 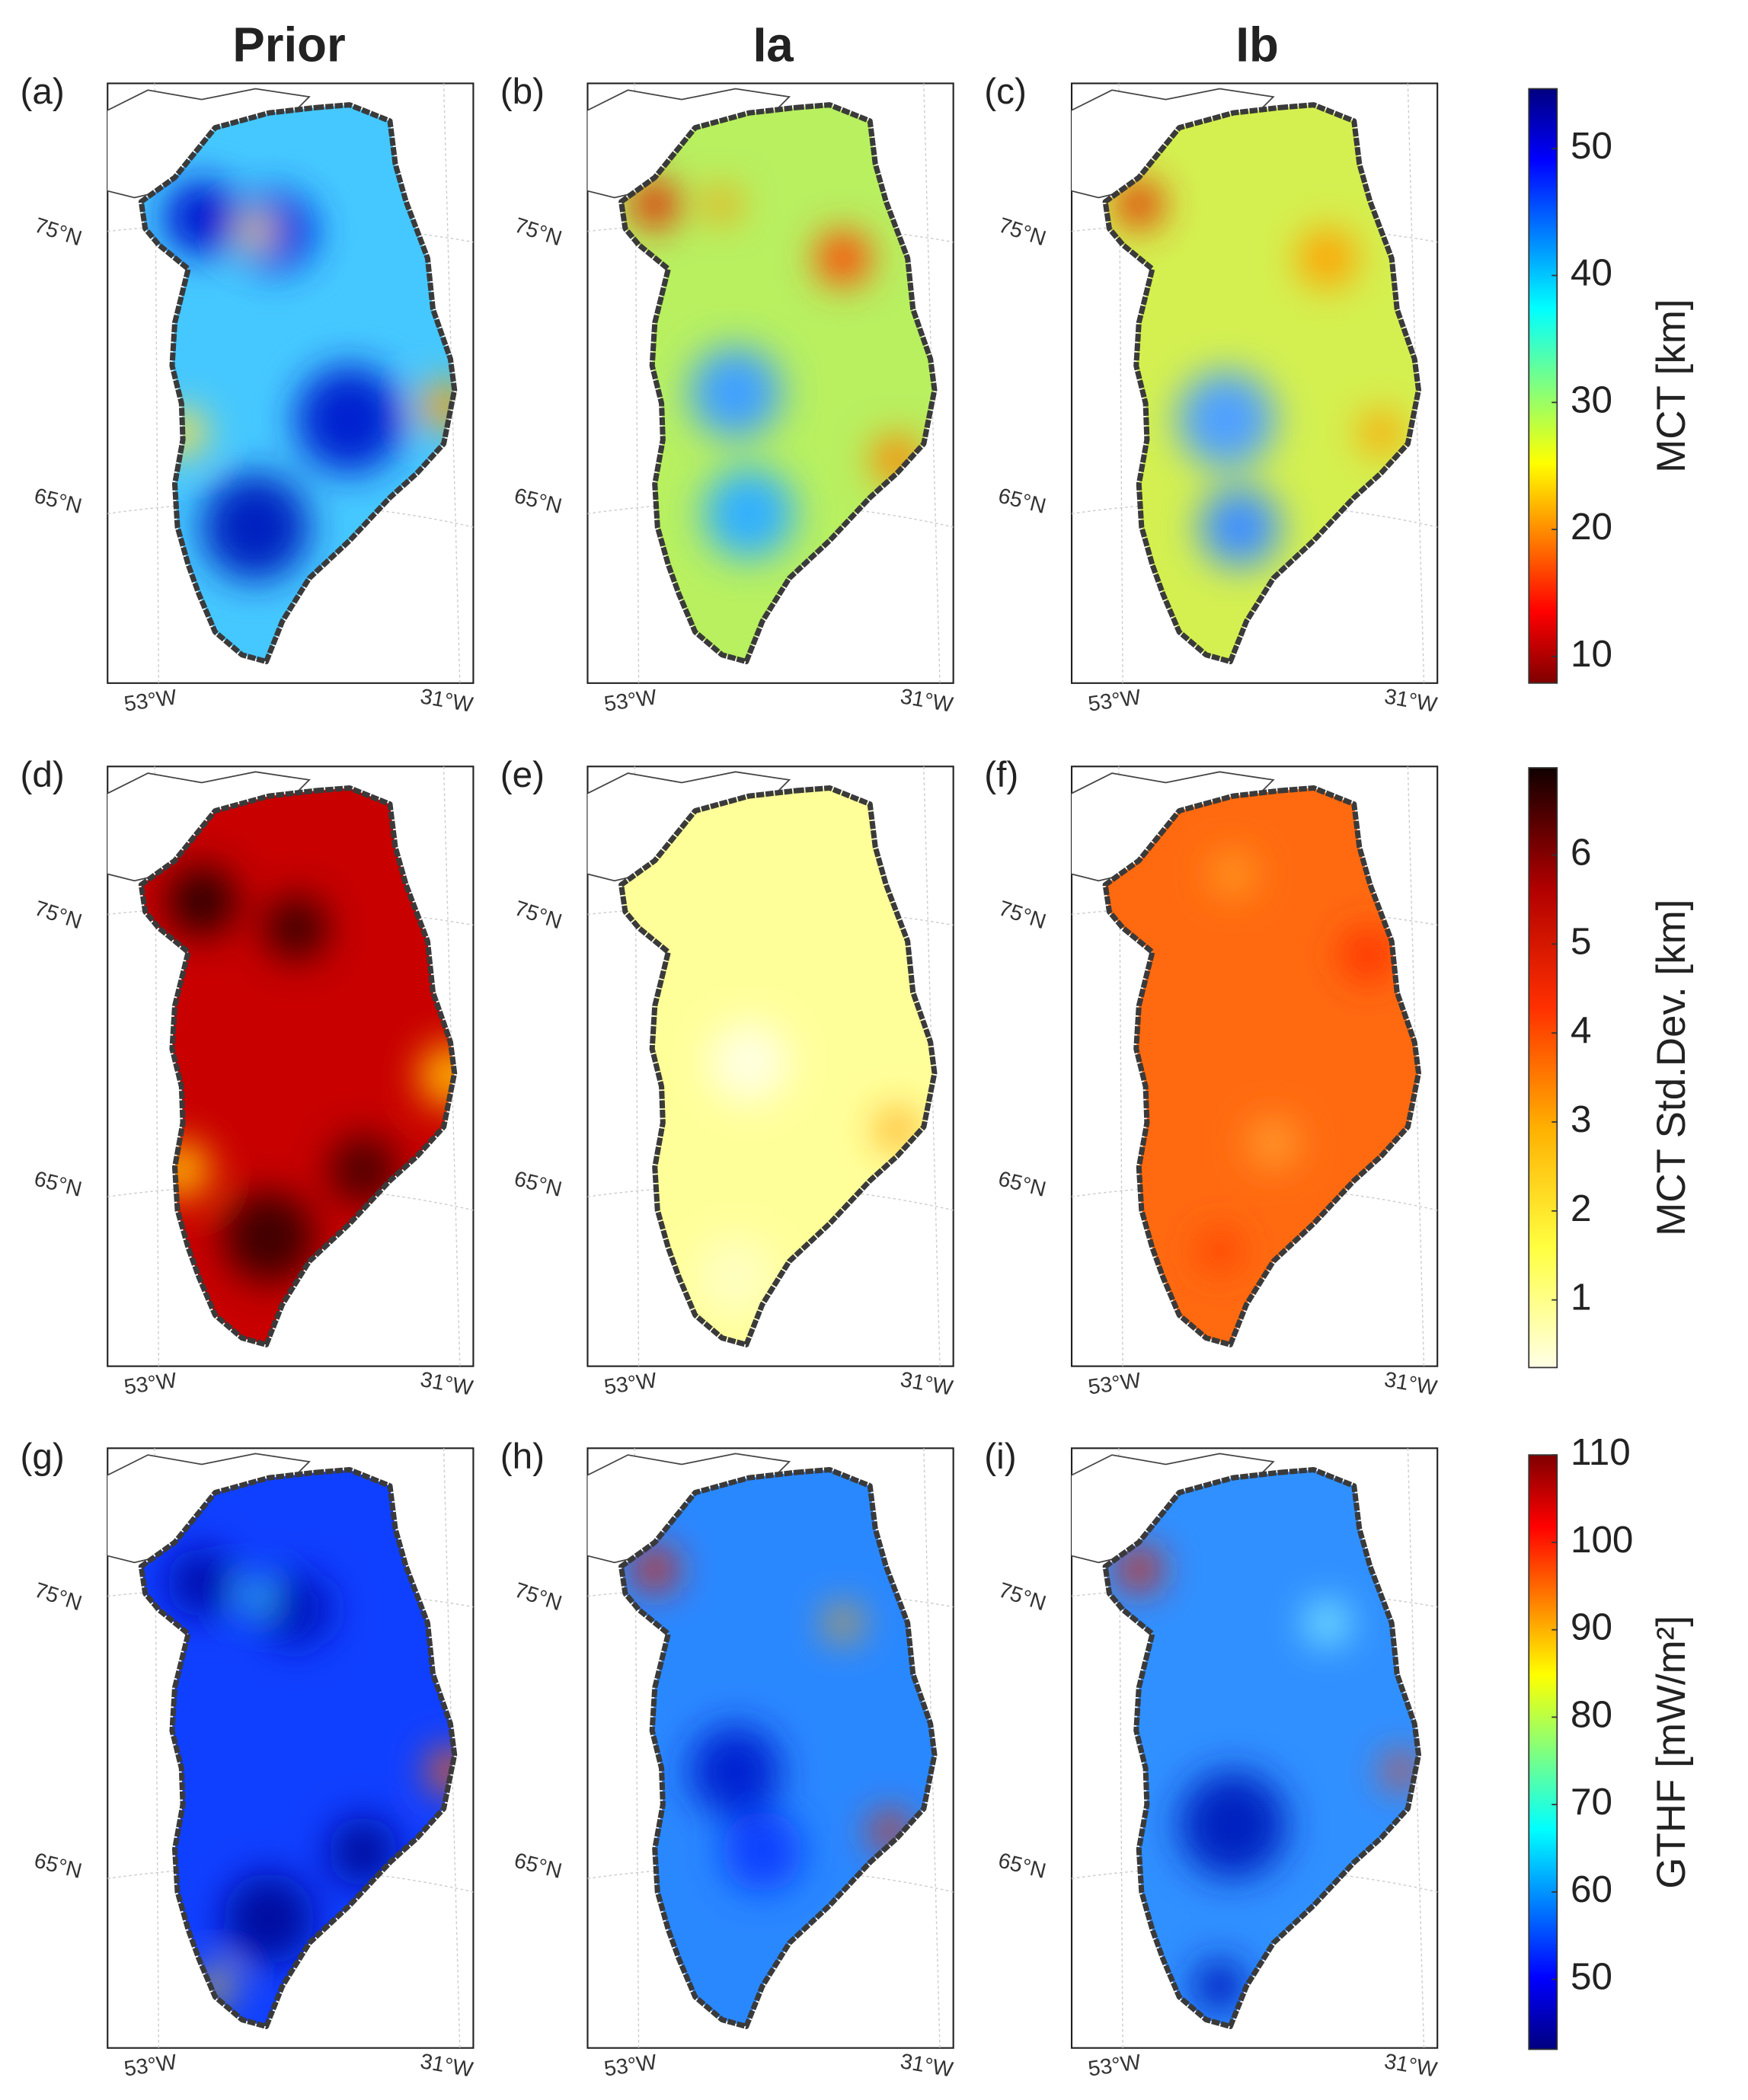 I want to click on panel-label: (c), so click(x=1005, y=92).